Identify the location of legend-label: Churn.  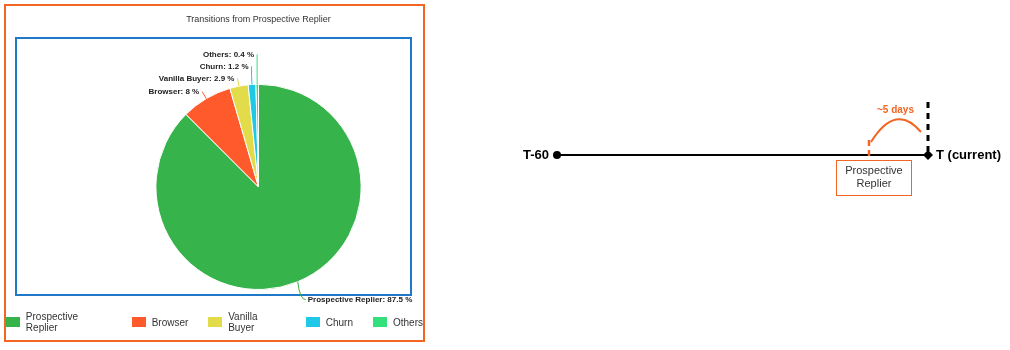
(339, 322).